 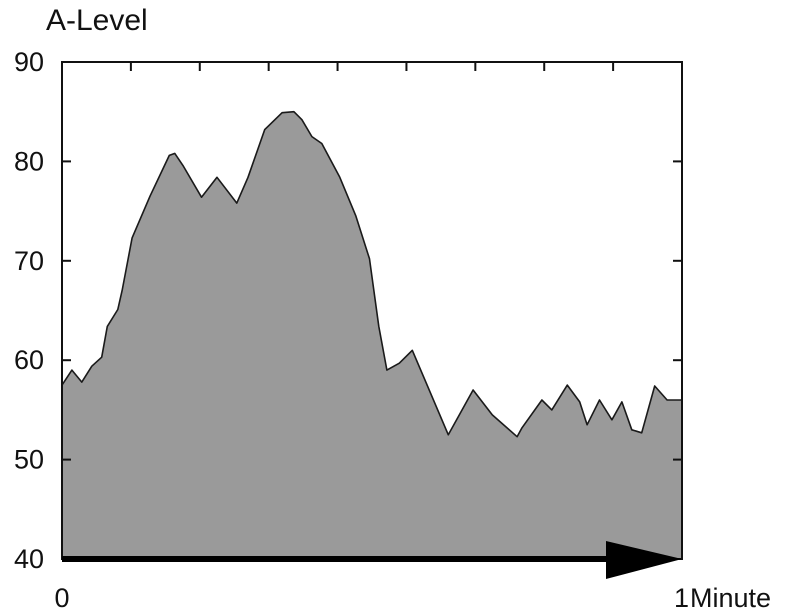 What do you see at coordinates (730, 598) in the screenshot?
I see `x-axis-title: Minute` at bounding box center [730, 598].